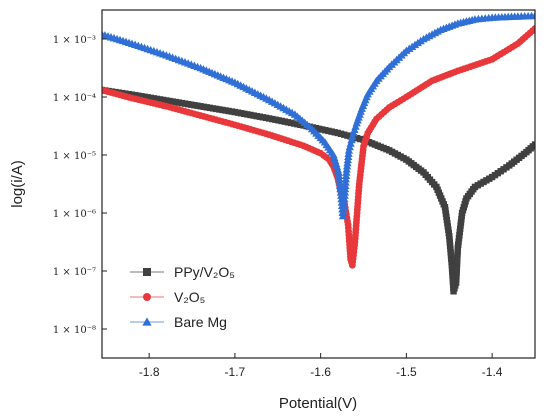  Describe the element at coordinates (74, 272) in the screenshot. I see `y-tick-label: 1 × 10⁻⁷` at that location.